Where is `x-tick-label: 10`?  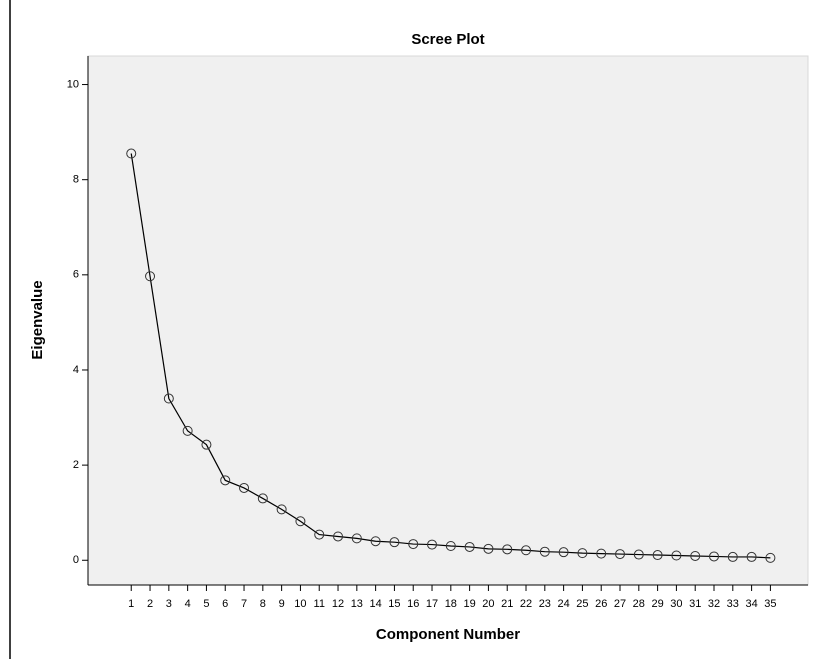
x-tick-label: 10 is located at coordinates (300, 604).